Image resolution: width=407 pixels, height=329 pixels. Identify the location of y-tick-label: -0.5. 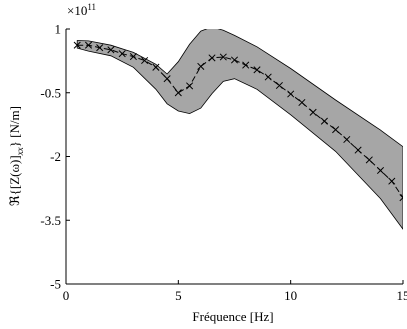
(50, 92).